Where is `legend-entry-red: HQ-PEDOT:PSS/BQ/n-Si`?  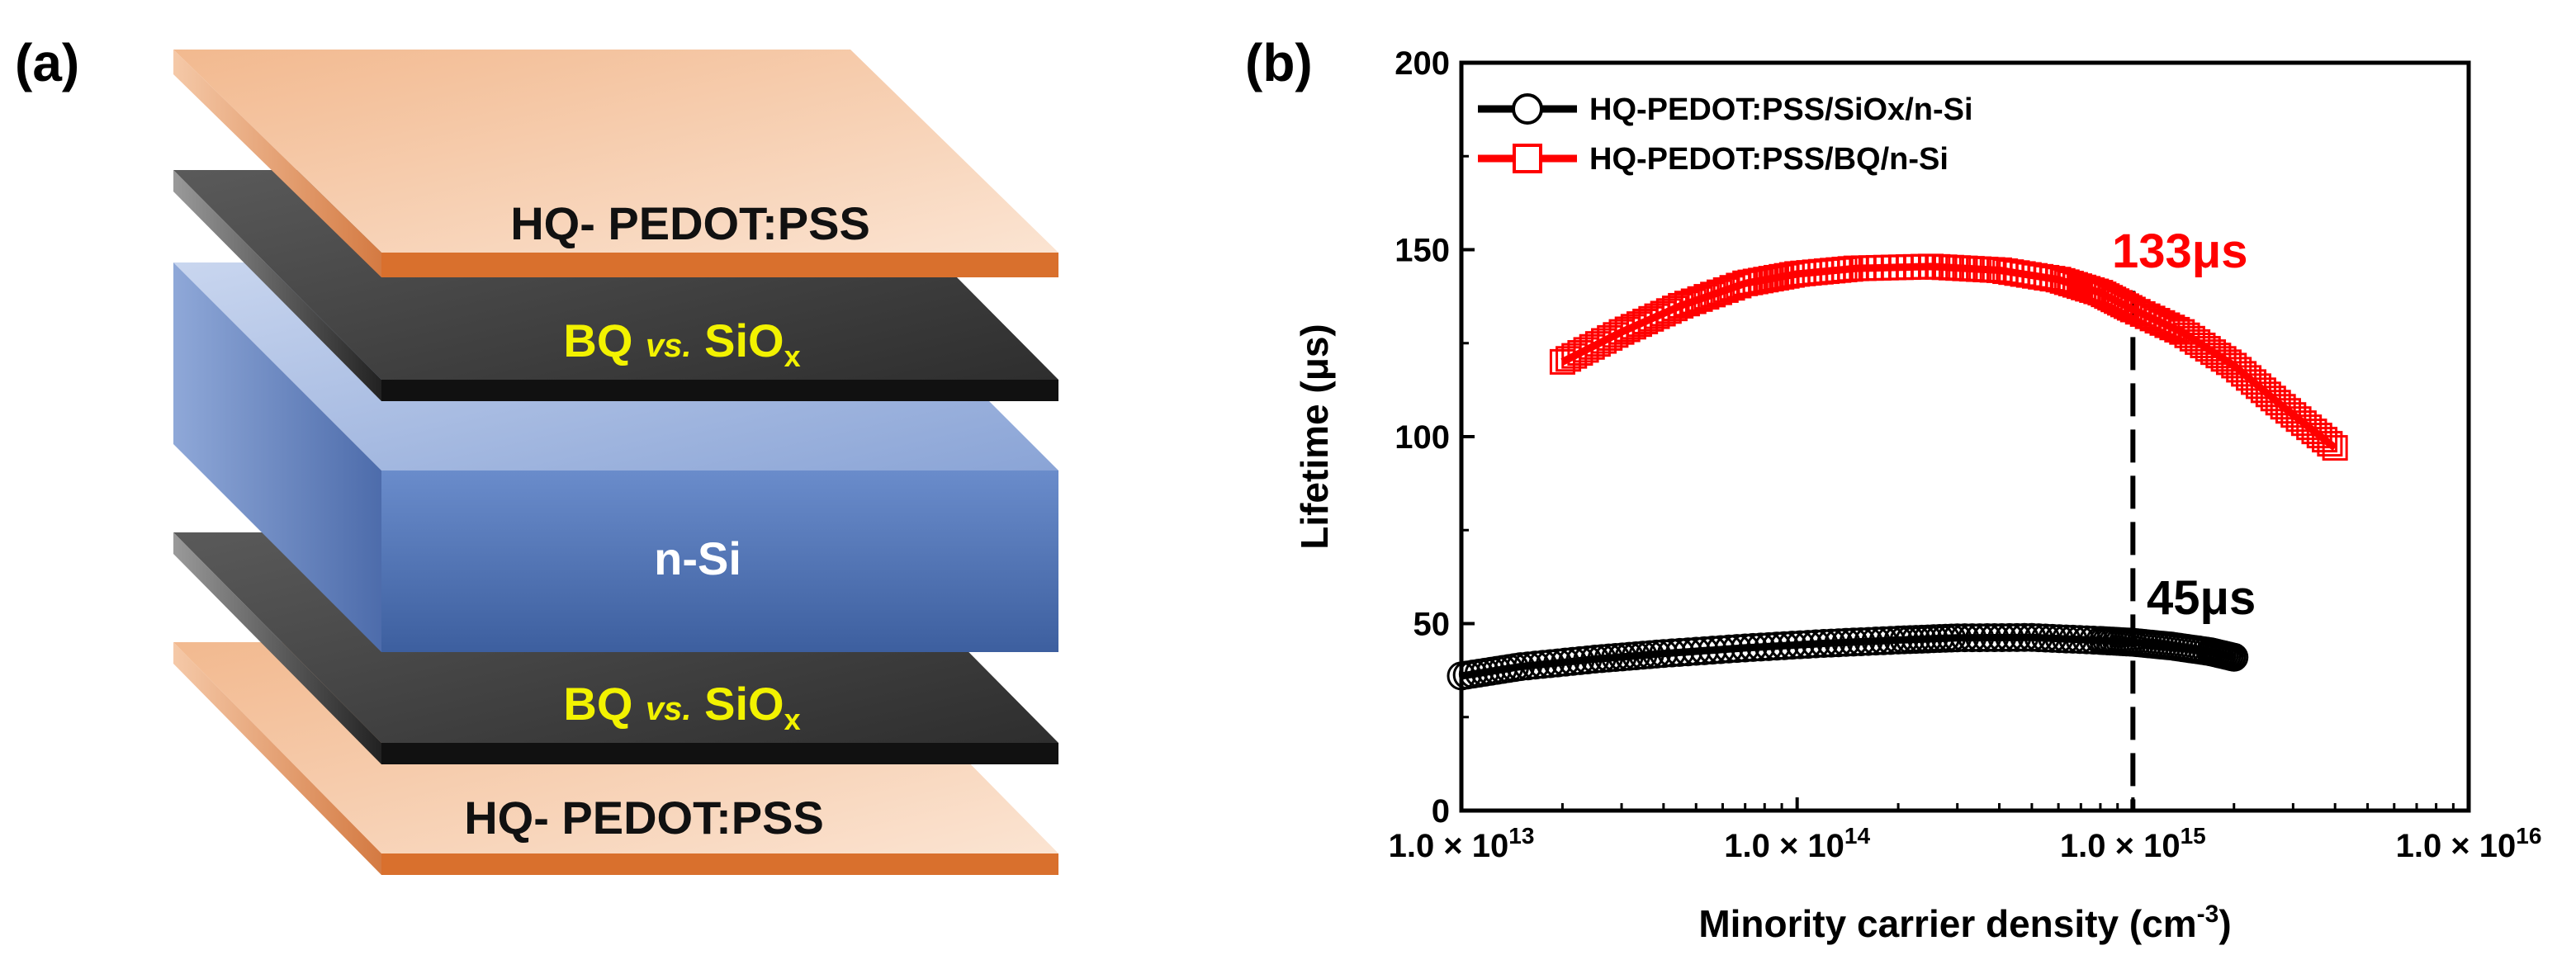 legend-entry-red: HQ-PEDOT:PSS/BQ/n-Si is located at coordinates (1713, 159).